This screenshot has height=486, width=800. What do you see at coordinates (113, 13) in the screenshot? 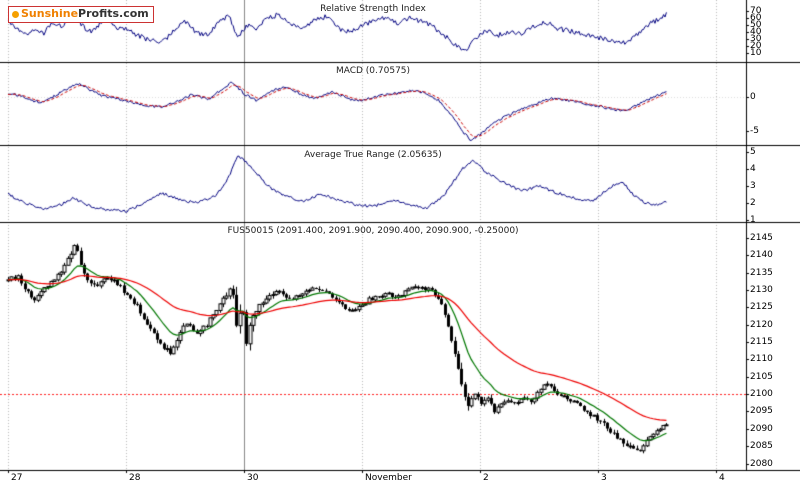
I see `logo-text-profits: Profits.com` at bounding box center [113, 13].